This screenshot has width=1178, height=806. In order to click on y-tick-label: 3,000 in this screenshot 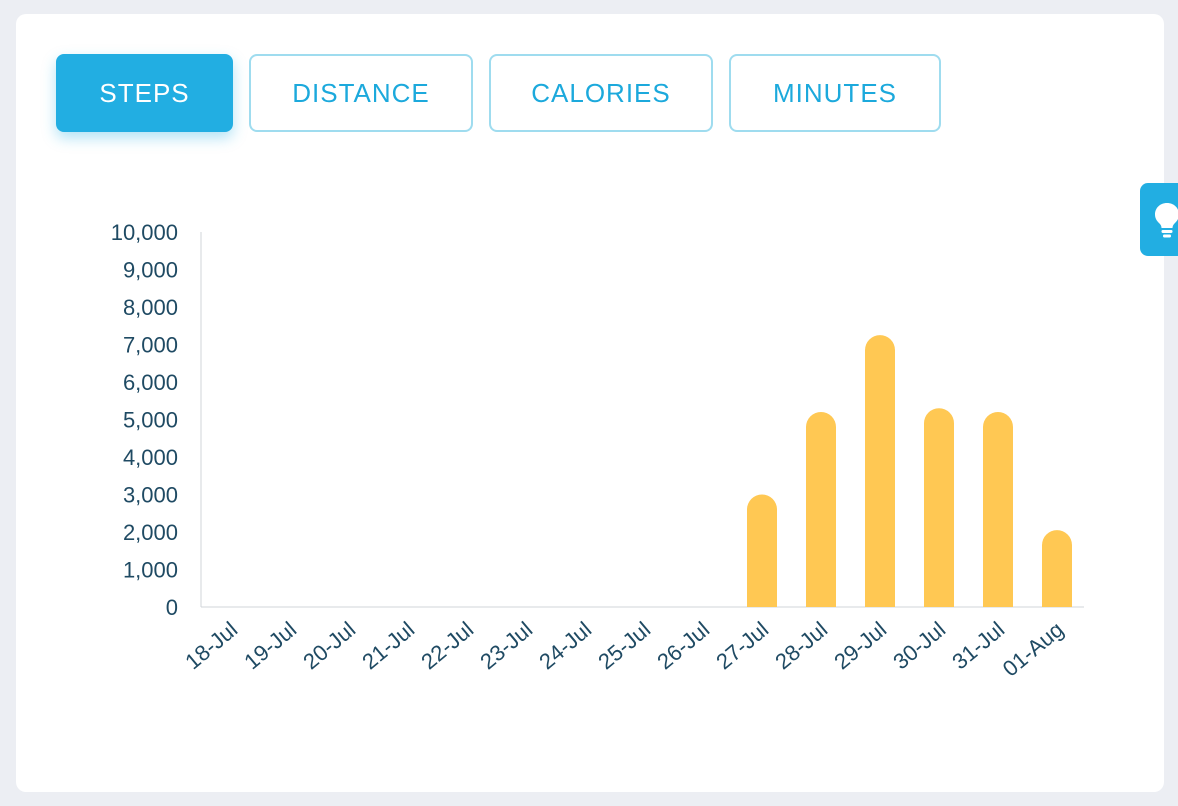, I will do `click(150, 495)`.